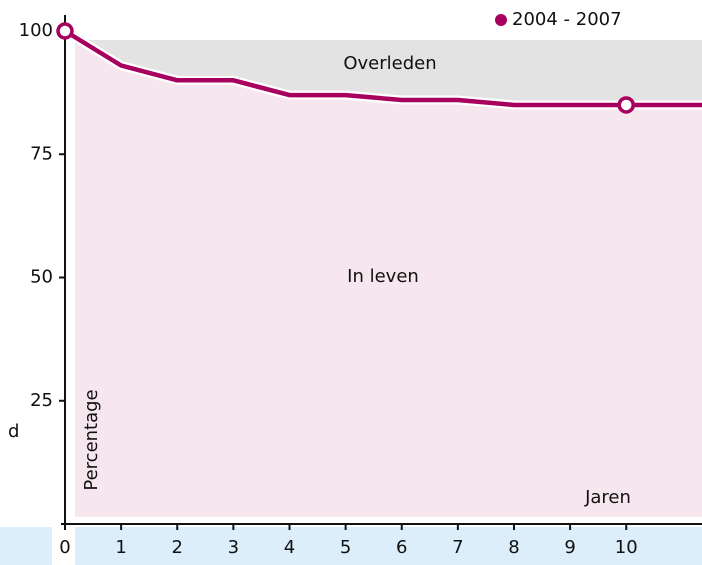  I want to click on x-tick-label: 7, so click(457, 547).